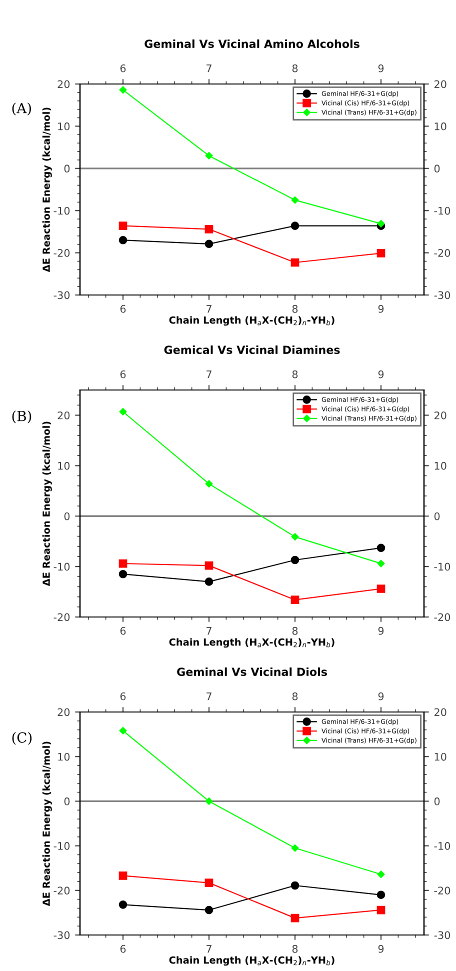 The image size is (456, 971). I want to click on chart-title: Gemical Vs Vicinal Diamines, so click(252, 349).